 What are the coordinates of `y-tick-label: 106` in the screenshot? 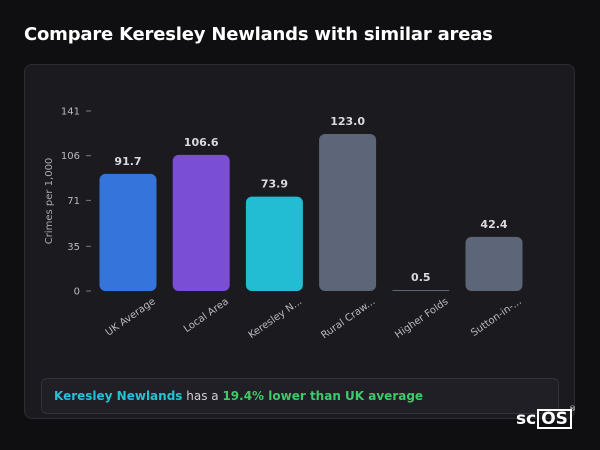 It's located at (70, 156).